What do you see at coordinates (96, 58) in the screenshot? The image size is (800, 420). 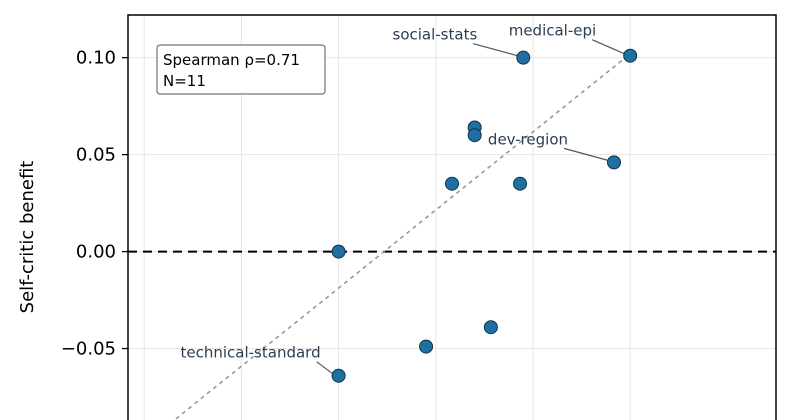 I see `y-tick-label: 0.10` at bounding box center [96, 58].